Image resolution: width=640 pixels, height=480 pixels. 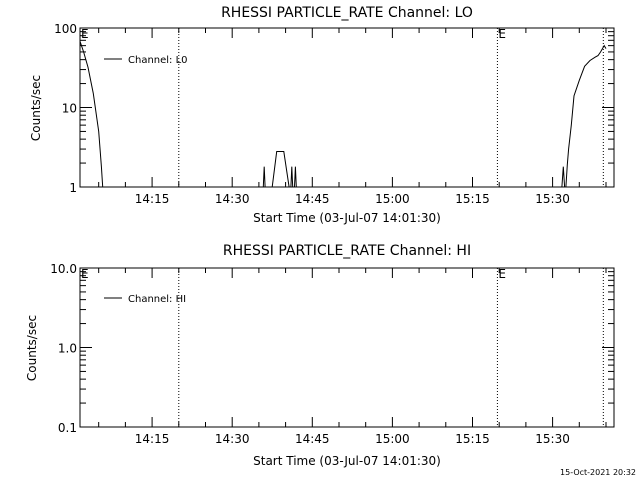 I want to click on legend-label: Channel: HI, so click(x=157, y=299).